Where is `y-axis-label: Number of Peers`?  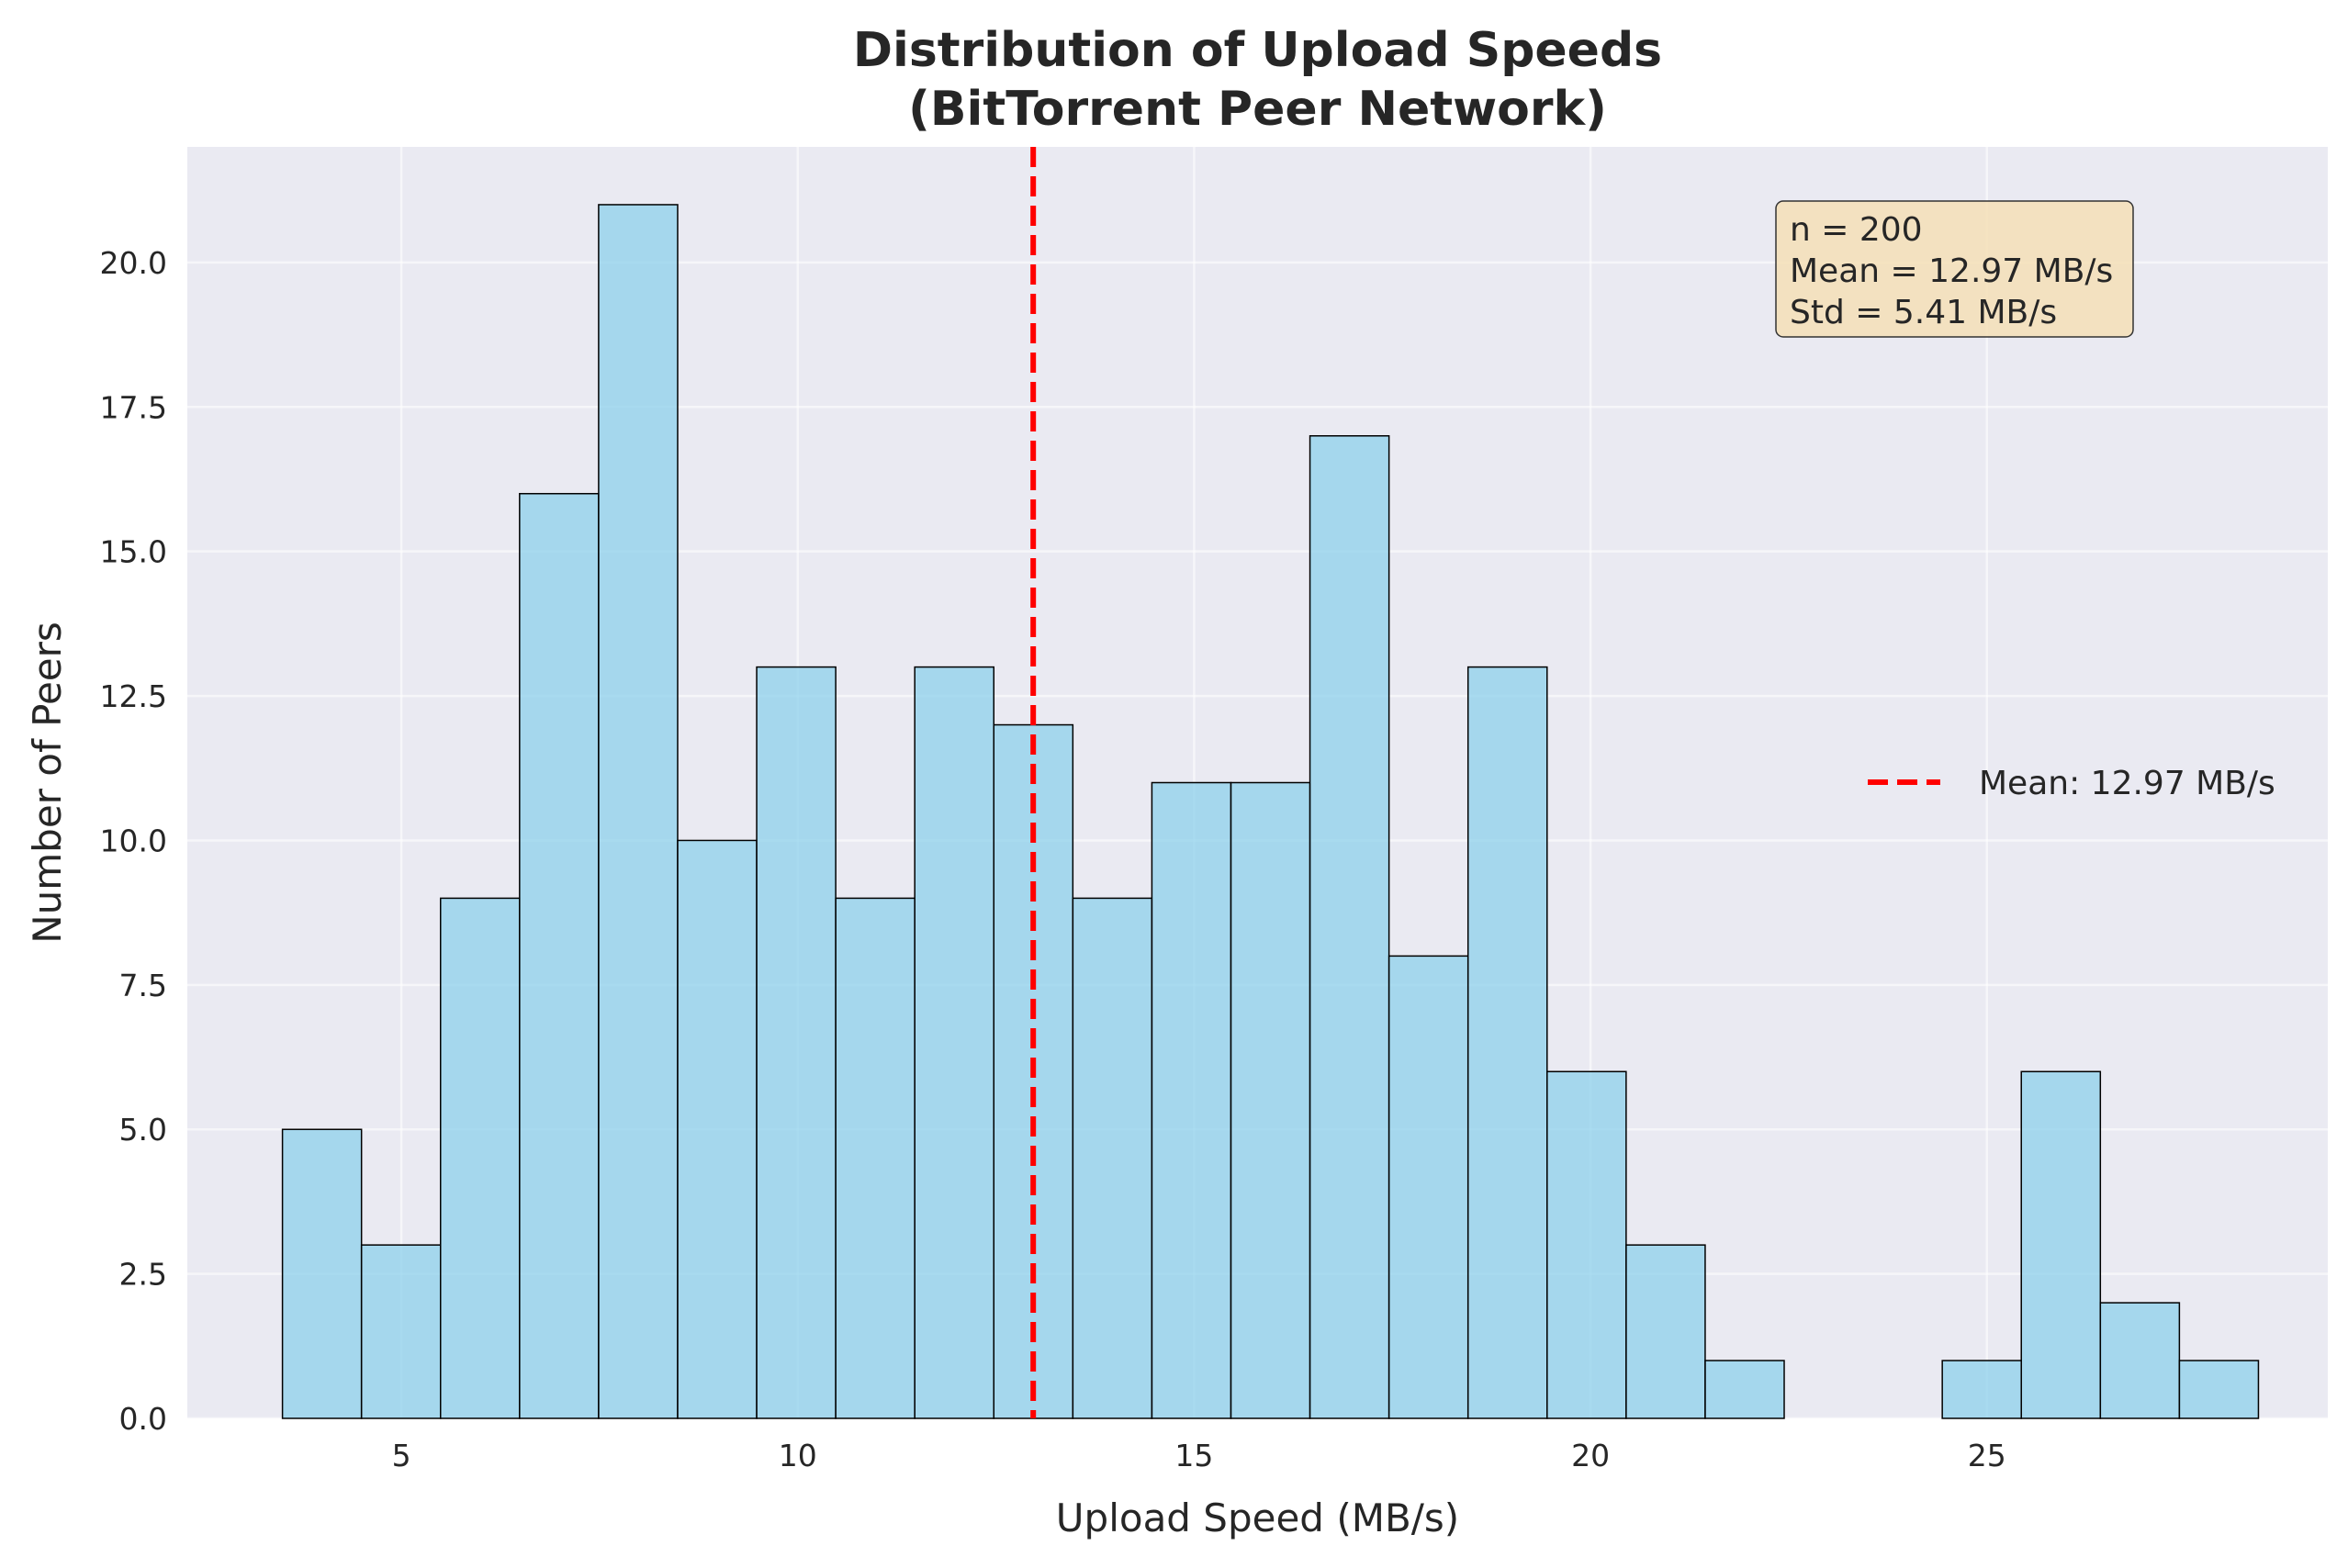 y-axis-label: Number of Peers is located at coordinates (47, 783).